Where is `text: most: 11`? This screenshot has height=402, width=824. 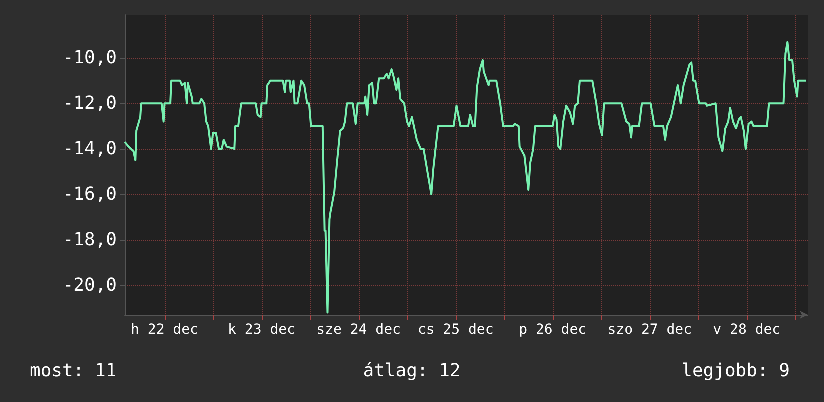 text: most: 11 is located at coordinates (73, 371).